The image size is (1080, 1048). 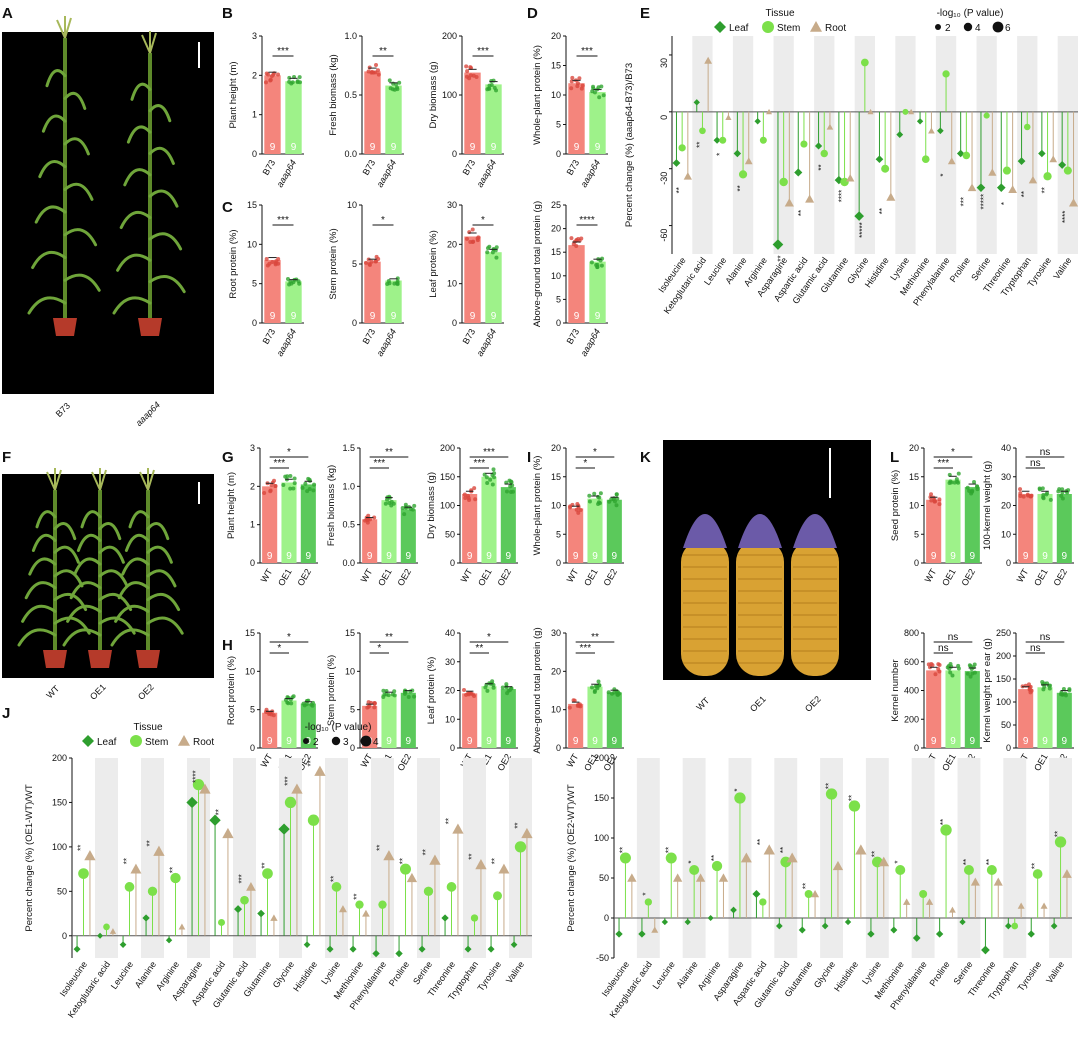 What do you see at coordinates (447, 477) in the screenshot?
I see `y-tick-label: 150` at bounding box center [447, 477].